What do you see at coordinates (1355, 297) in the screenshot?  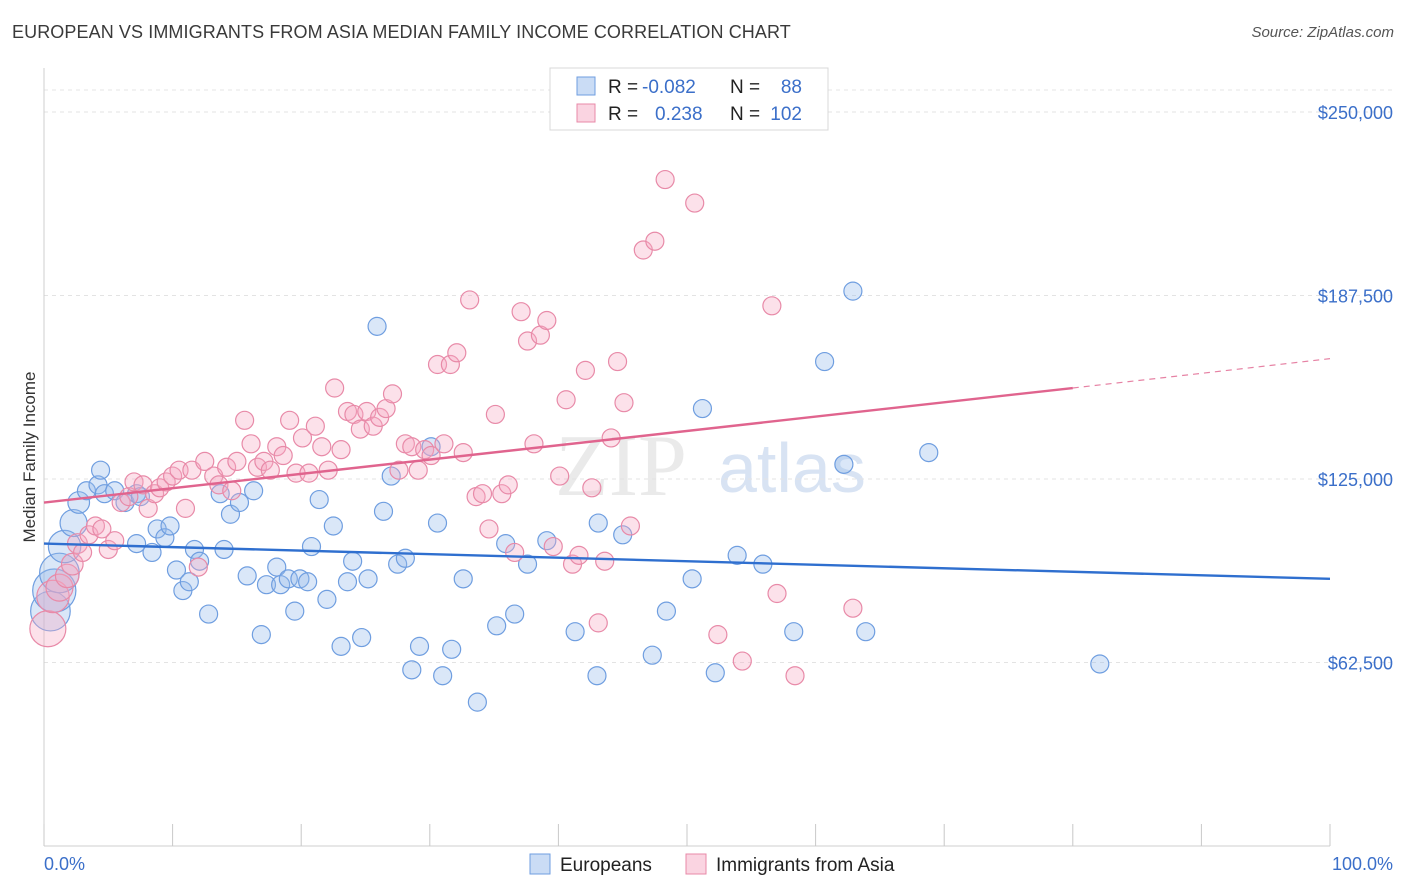 I see `y-tick-label: $187,500` at bounding box center [1355, 297].